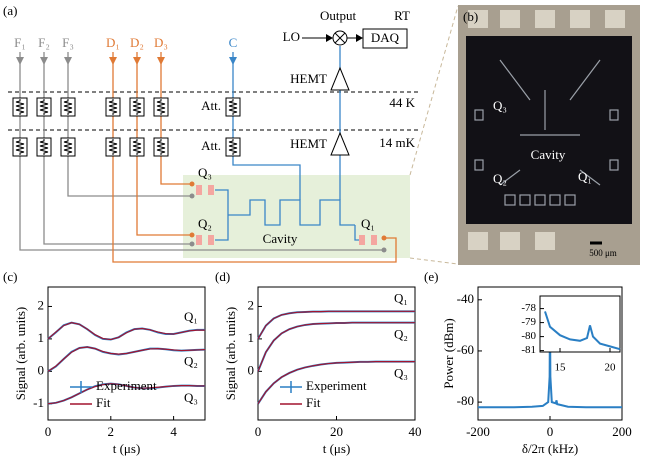 The height and width of the screenshot is (465, 647). What do you see at coordinates (603, 253) in the screenshot?
I see `scale-label: 500 μm` at bounding box center [603, 253].